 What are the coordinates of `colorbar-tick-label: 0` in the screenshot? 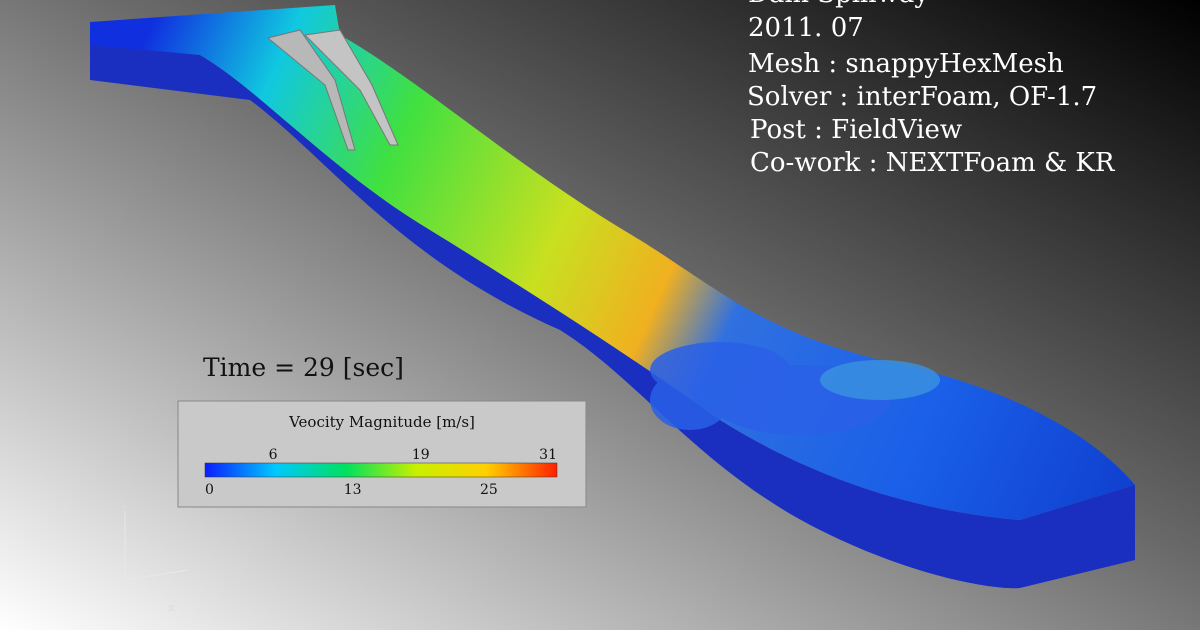 It's located at (209, 490).